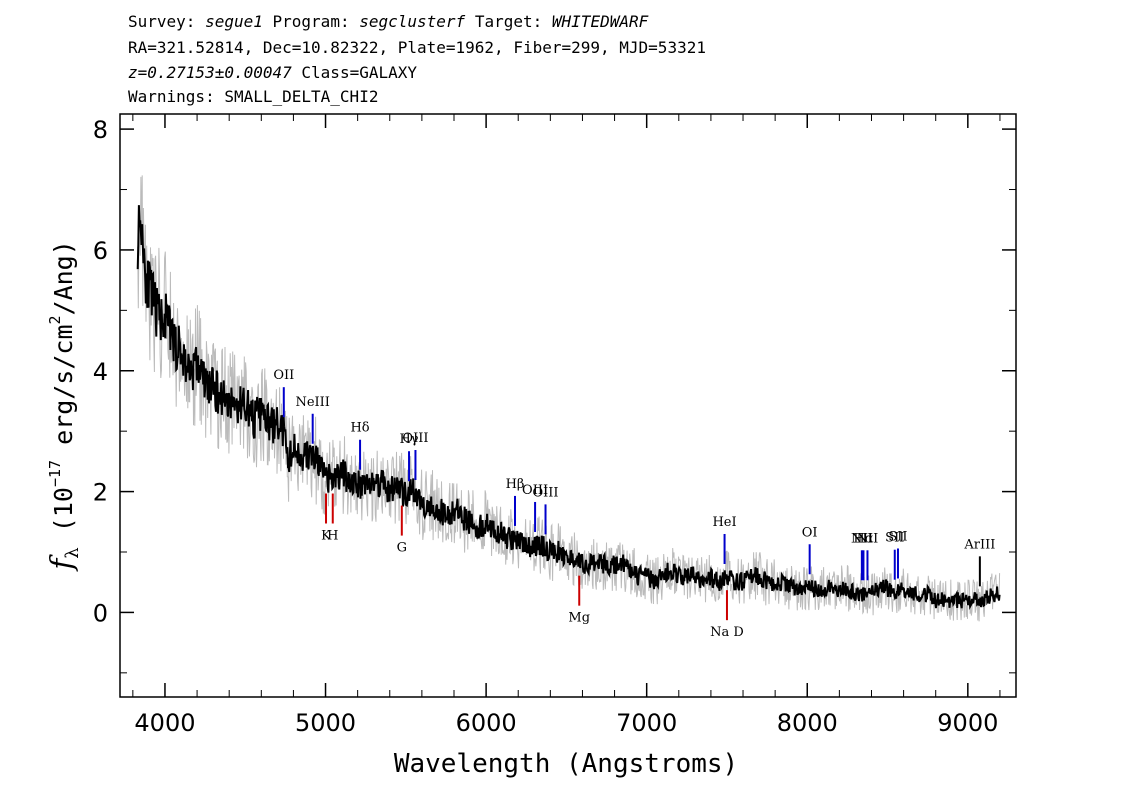  Describe the element at coordinates (100, 251) in the screenshot. I see `y-tick-label: 6` at that location.